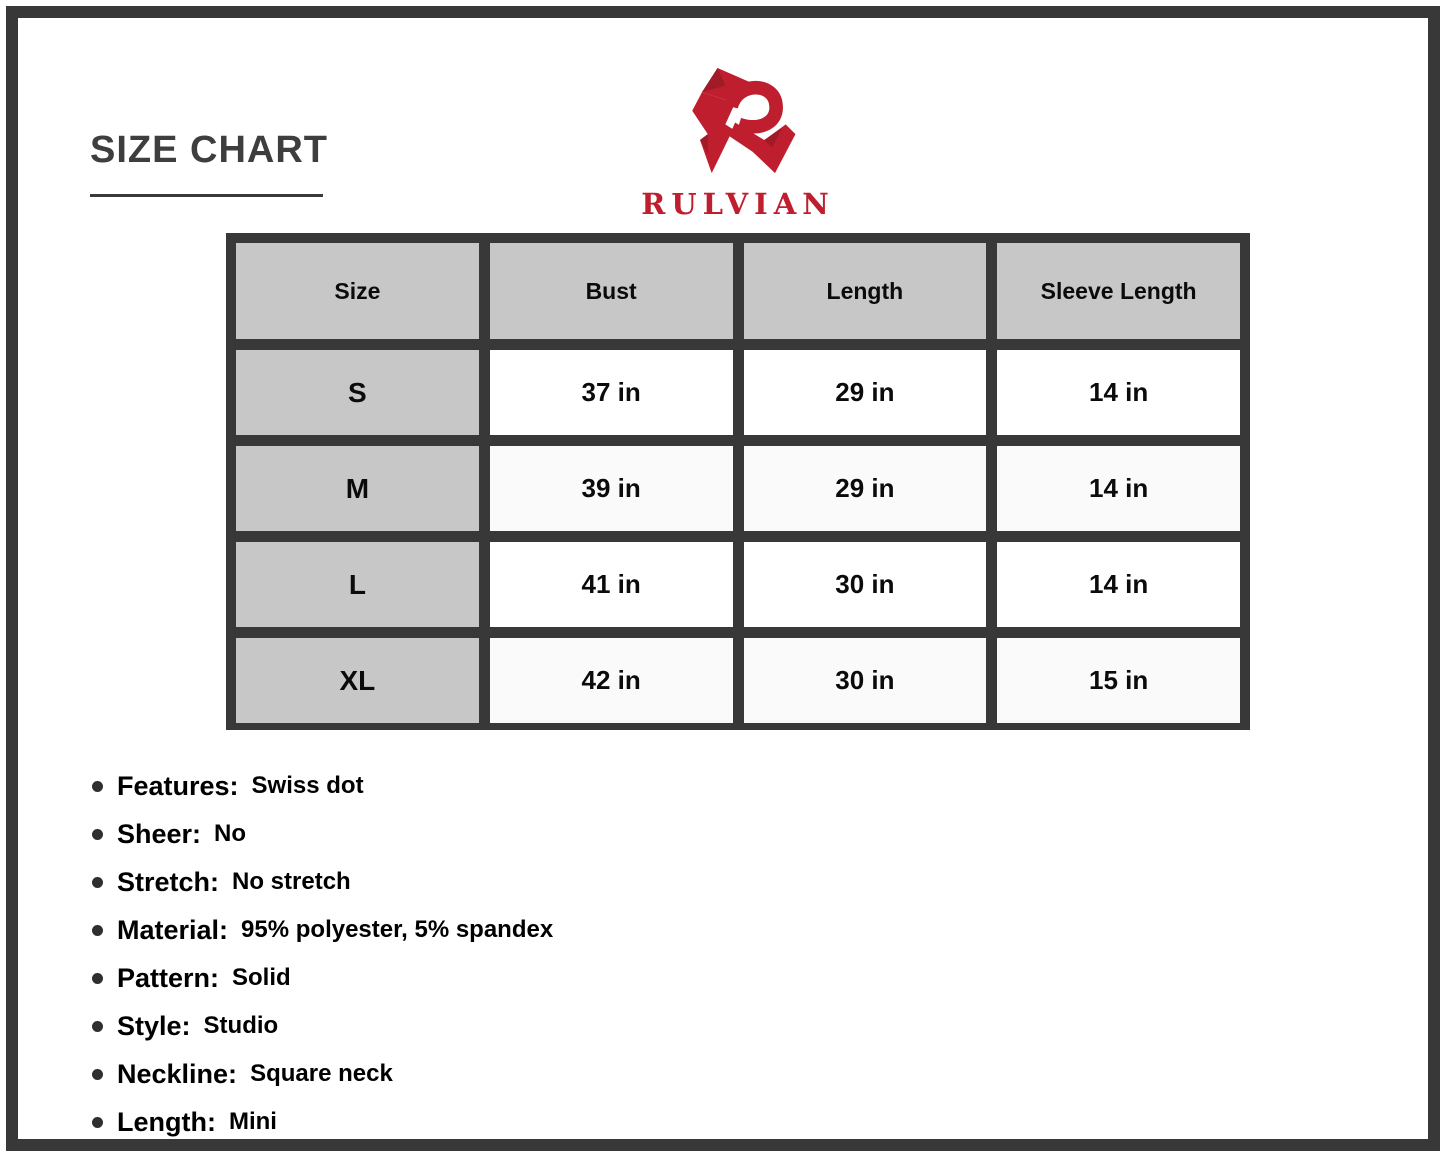 This screenshot has width=1445, height=1156. Describe the element at coordinates (322, 978) in the screenshot. I see `list-item: Pattern: Solid` at that location.